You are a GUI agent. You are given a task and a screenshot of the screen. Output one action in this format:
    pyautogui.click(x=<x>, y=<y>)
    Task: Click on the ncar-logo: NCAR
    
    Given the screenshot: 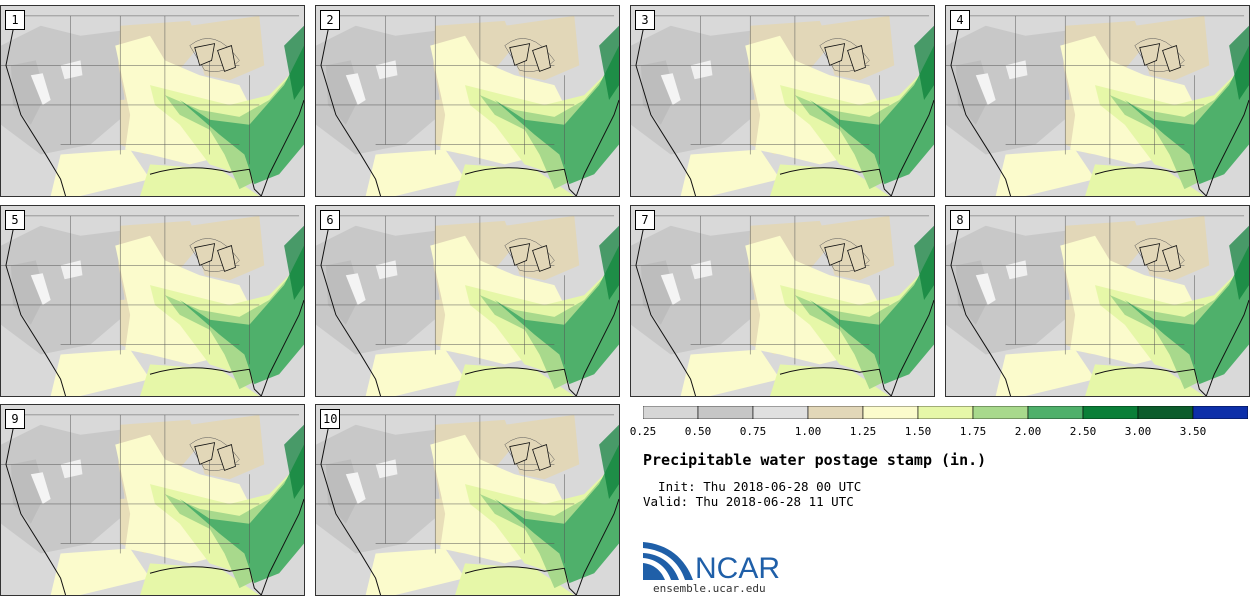 What is the action you would take?
    pyautogui.click(x=711, y=563)
    